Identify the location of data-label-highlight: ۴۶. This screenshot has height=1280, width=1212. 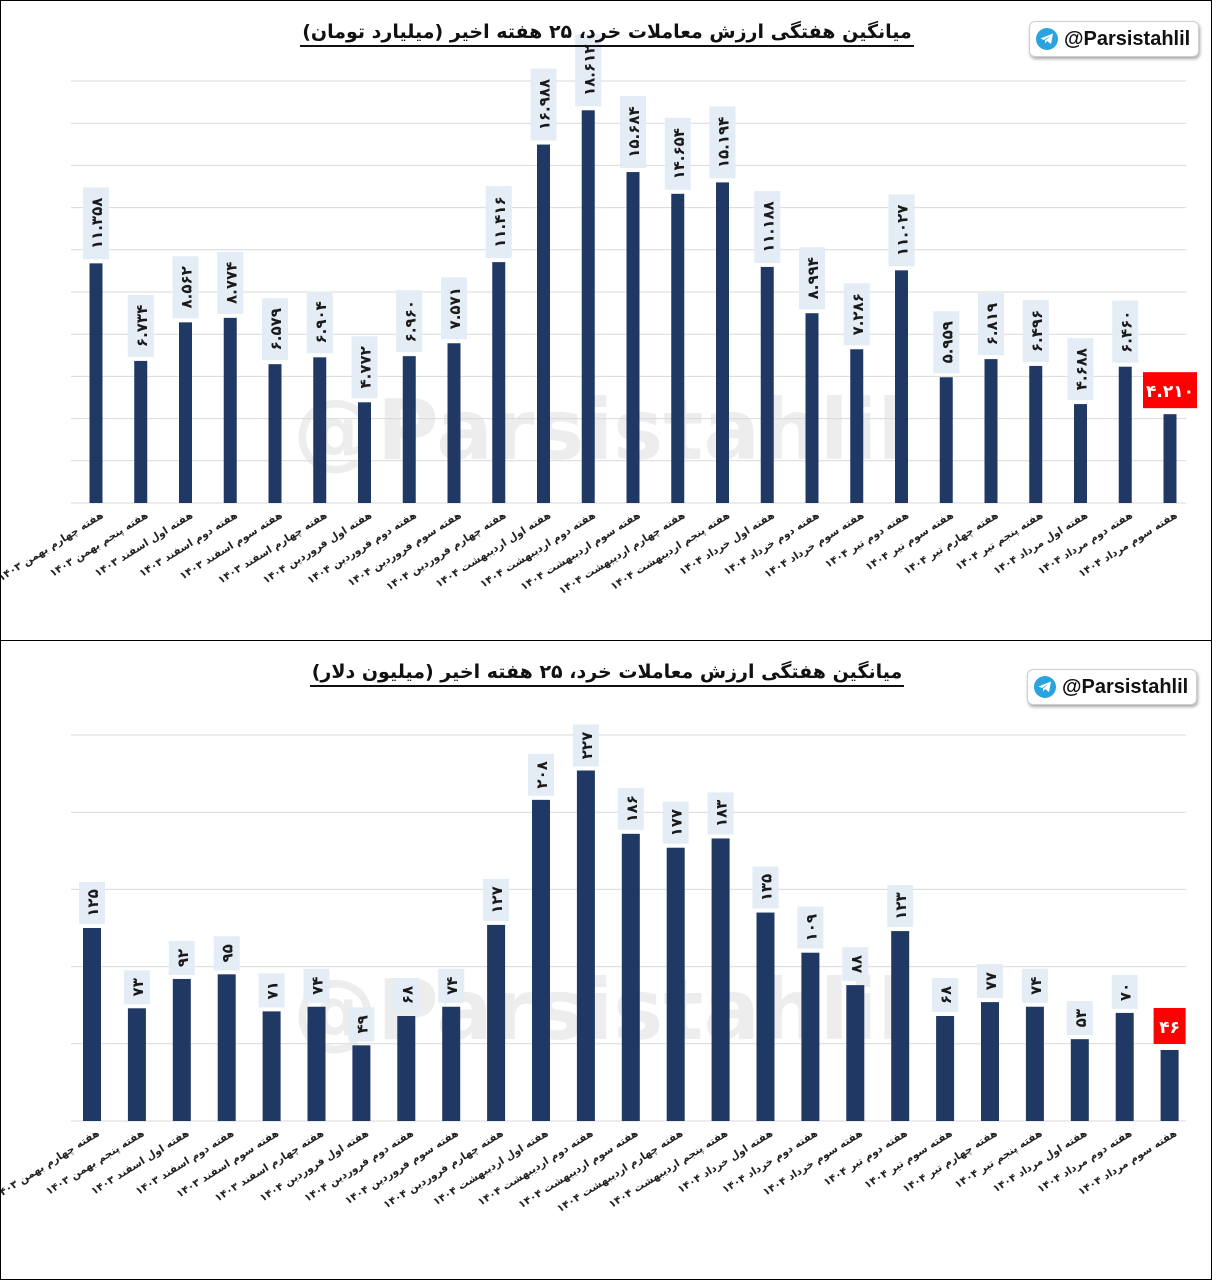
(1169, 1025).